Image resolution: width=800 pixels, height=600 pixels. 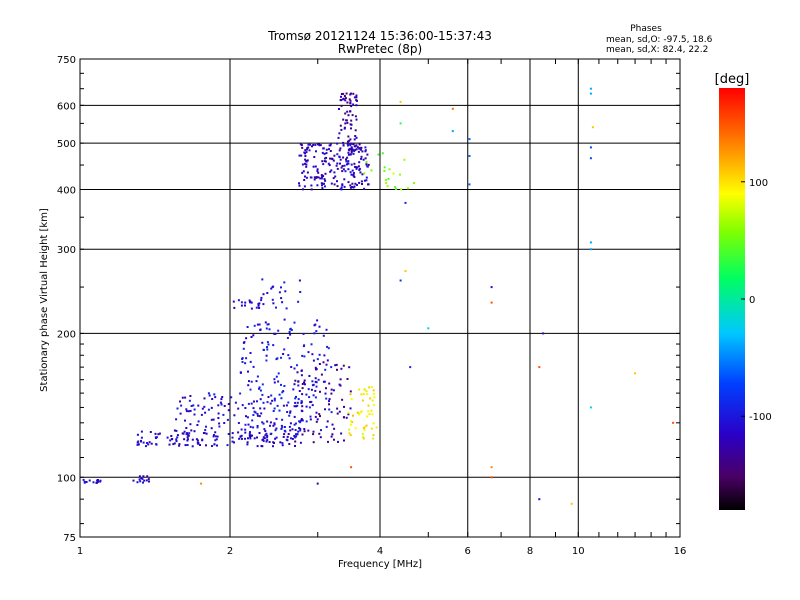 I want to click on colorbar-tick-label: -100, so click(x=760, y=417).